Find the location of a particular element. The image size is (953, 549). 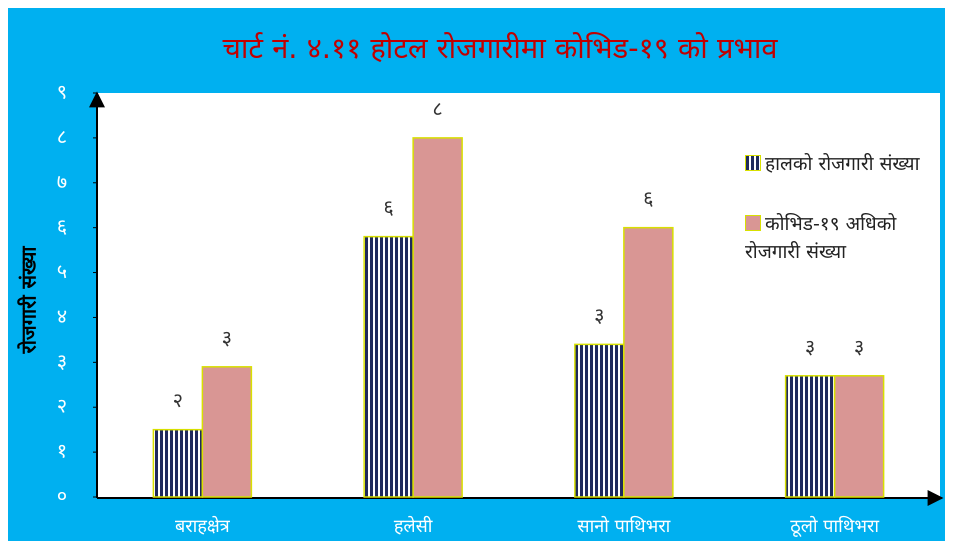

legend-label: हालको रोजगारी संख्या is located at coordinates (842, 164).